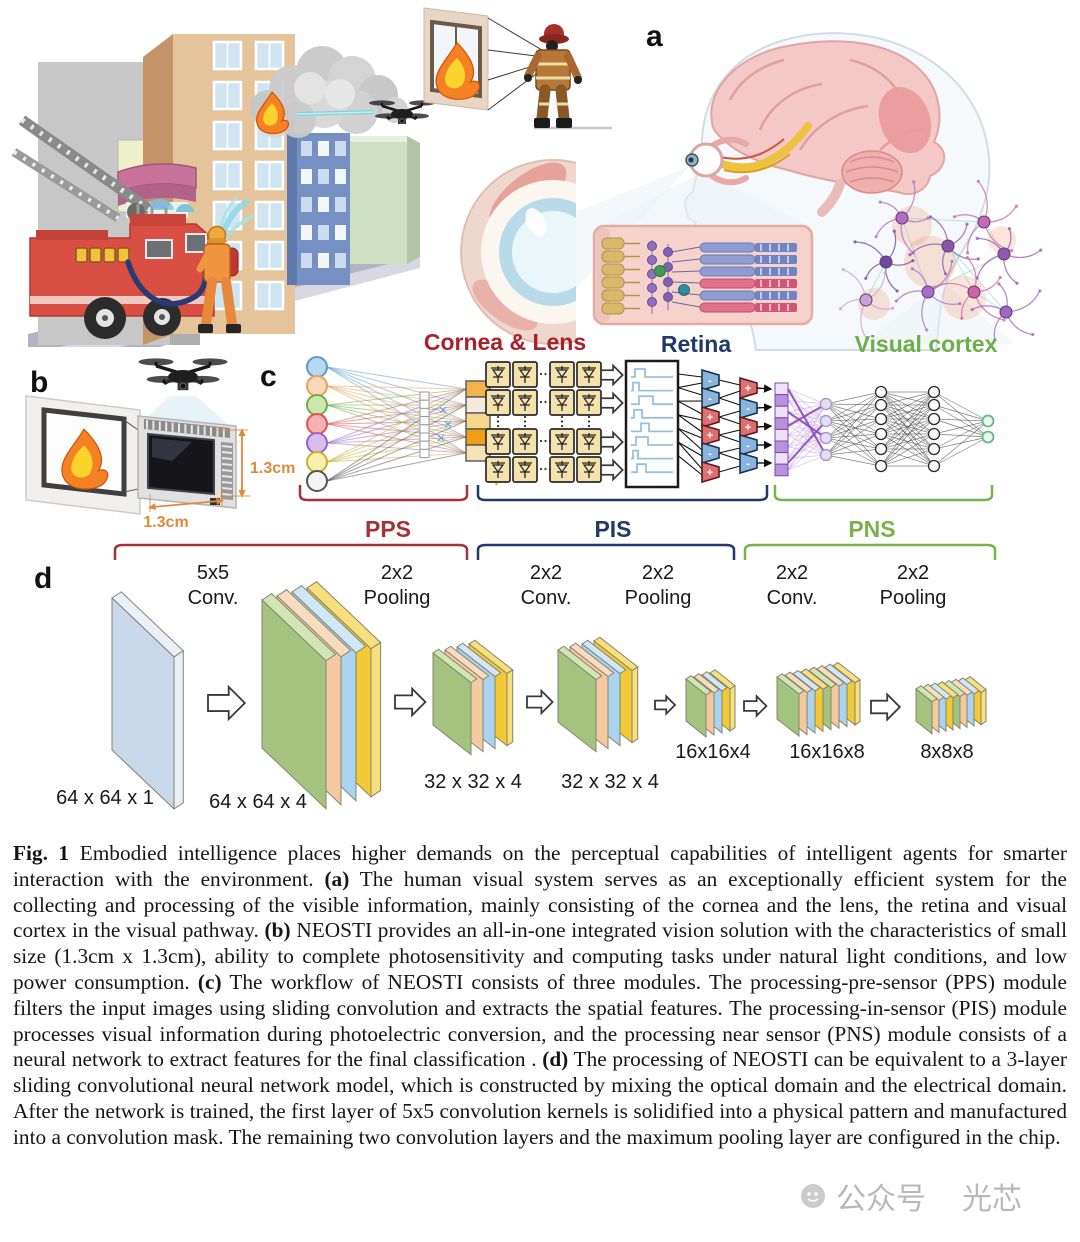  What do you see at coordinates (872, 172) in the screenshot?
I see `cerebellum` at bounding box center [872, 172].